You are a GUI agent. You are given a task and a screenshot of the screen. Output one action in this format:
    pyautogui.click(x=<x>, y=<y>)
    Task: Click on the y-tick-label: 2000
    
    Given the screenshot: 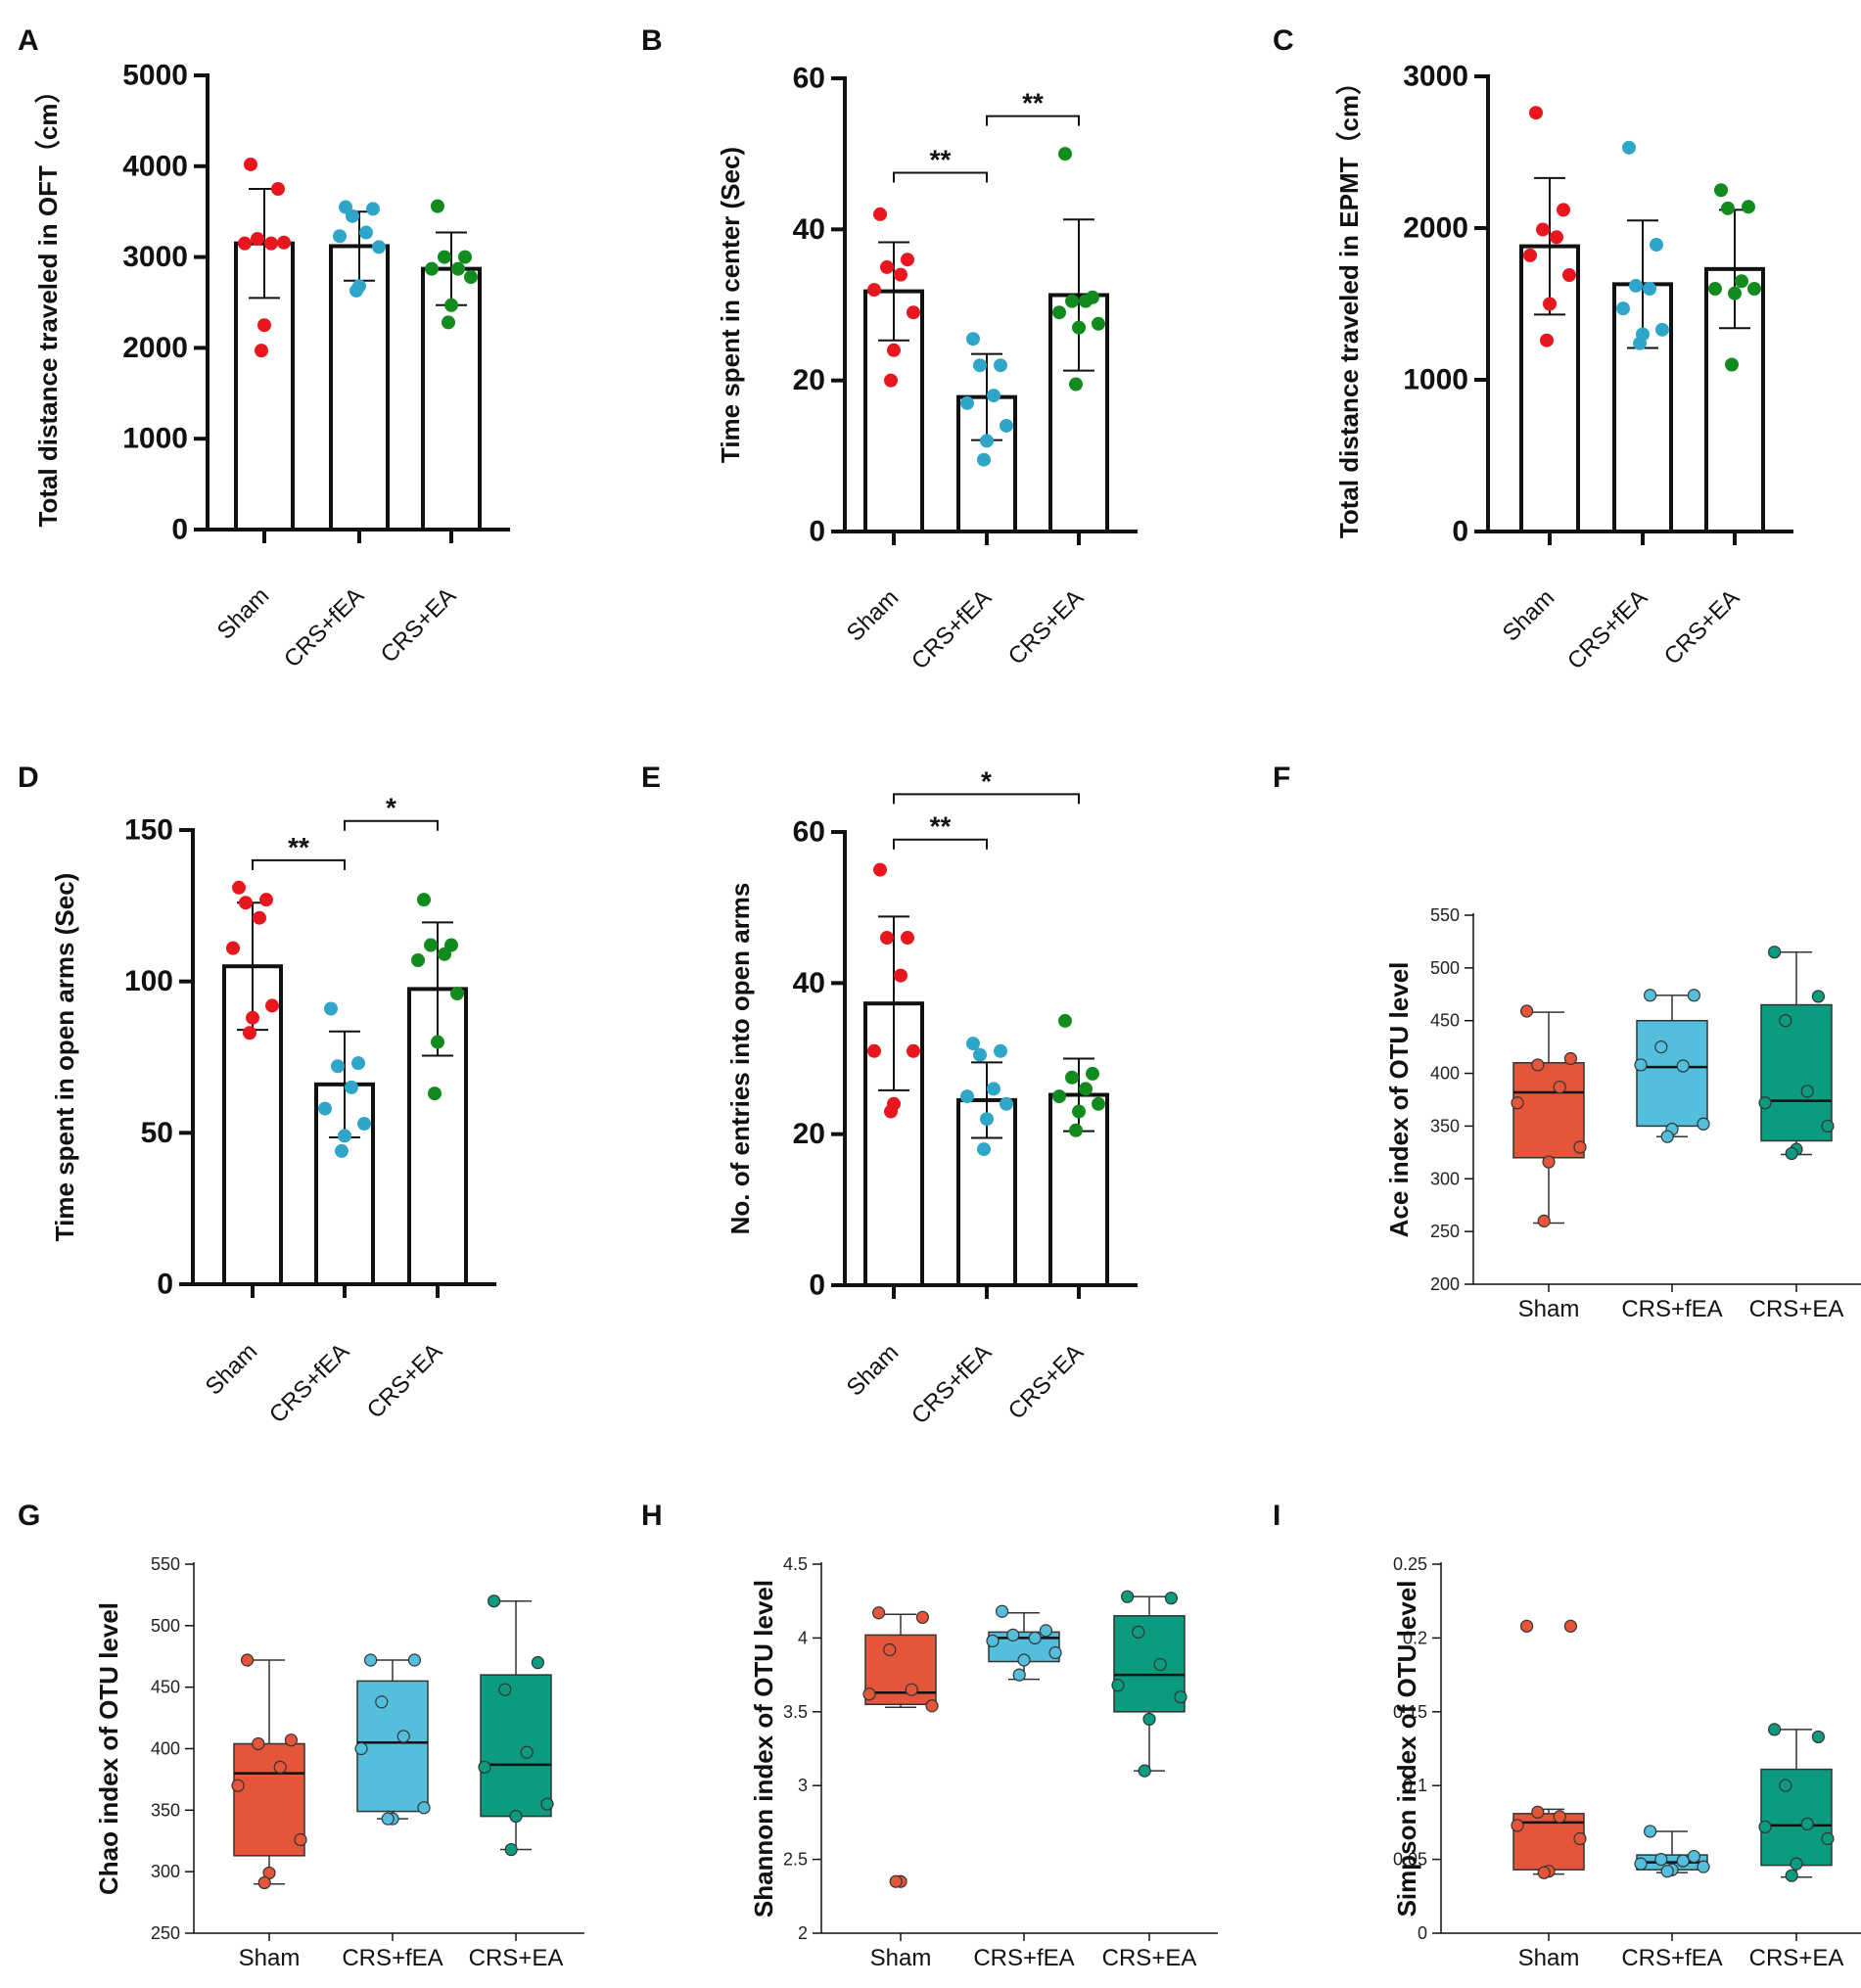 What is the action you would take?
    pyautogui.click(x=155, y=348)
    